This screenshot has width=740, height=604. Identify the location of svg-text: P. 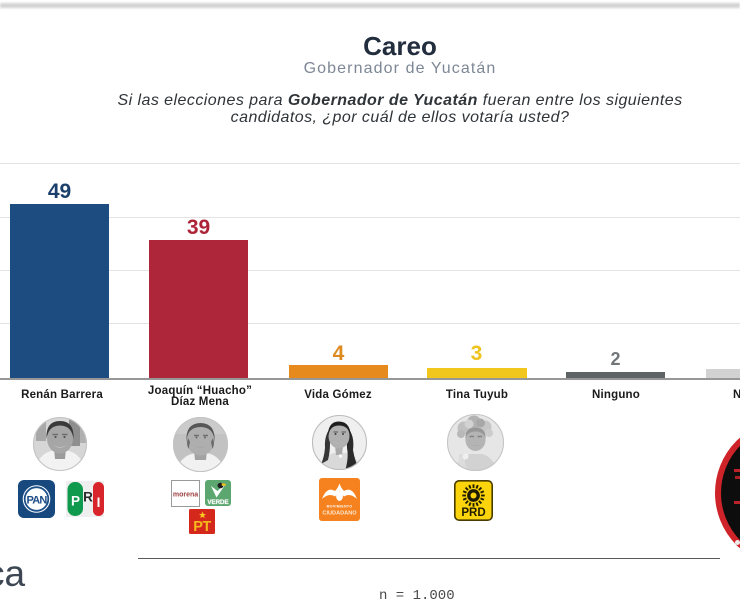
(75, 501).